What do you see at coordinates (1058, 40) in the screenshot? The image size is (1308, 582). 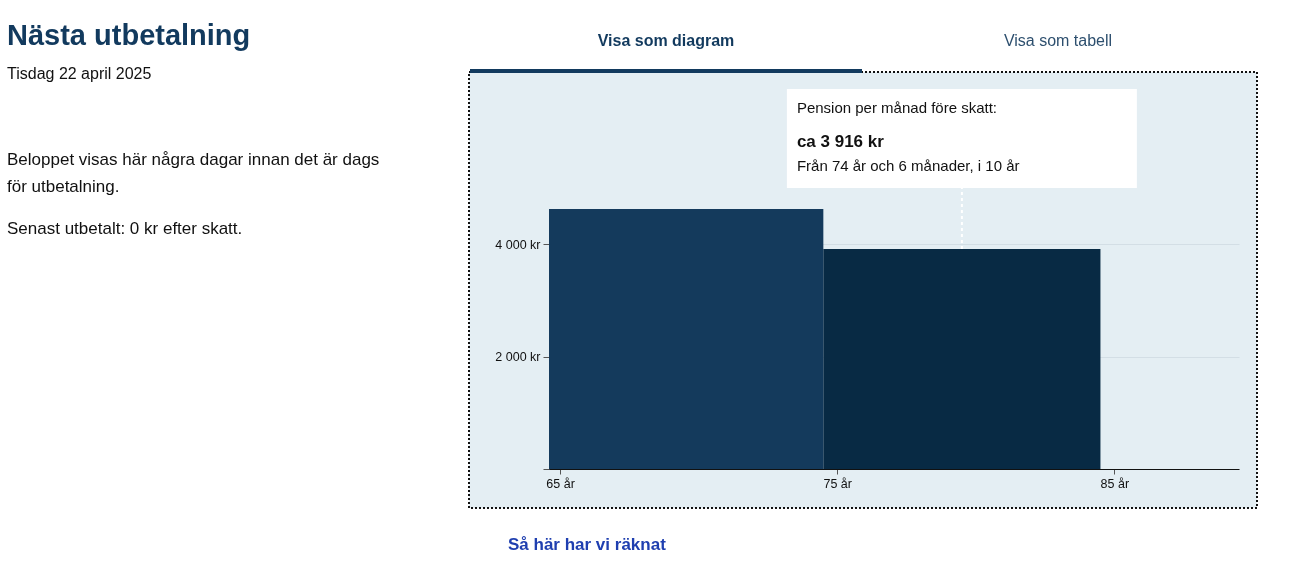 I see `text: Visa som tabell` at bounding box center [1058, 40].